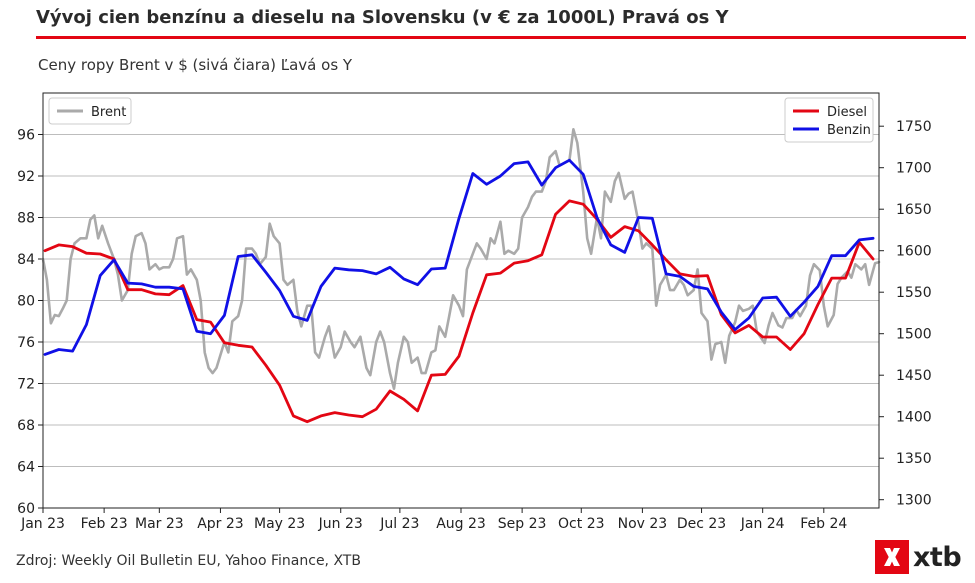 Image resolution: width=975 pixels, height=583 pixels. Describe the element at coordinates (461, 524) in the screenshot. I see `x-tick-label: Aug 23` at that location.